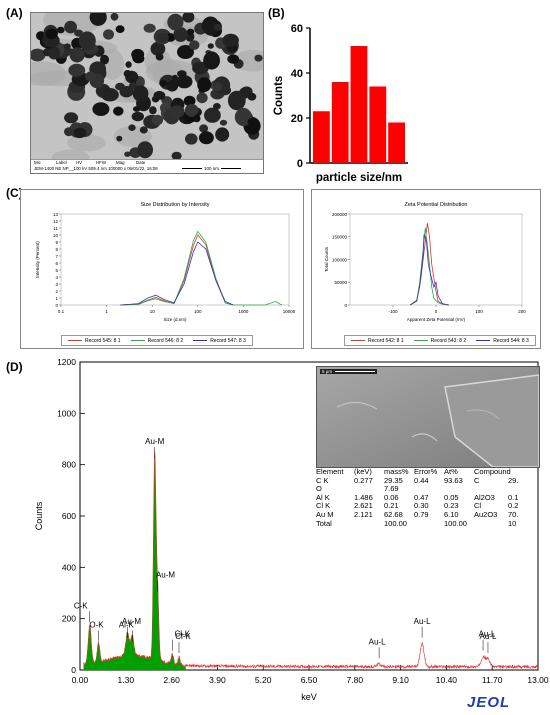 The height and width of the screenshot is (715, 550). Describe the element at coordinates (393, 514) in the screenshot. I see `edx-table-cell: 62.68` at that location.